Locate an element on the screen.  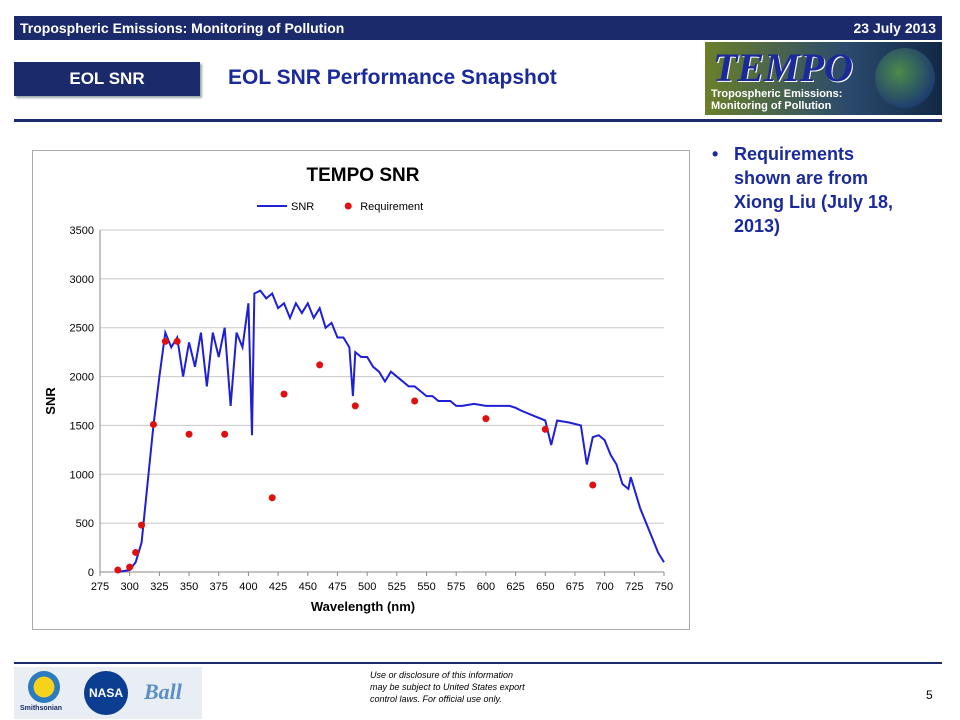
x-tick-label: 625 is located at coordinates (515, 587).